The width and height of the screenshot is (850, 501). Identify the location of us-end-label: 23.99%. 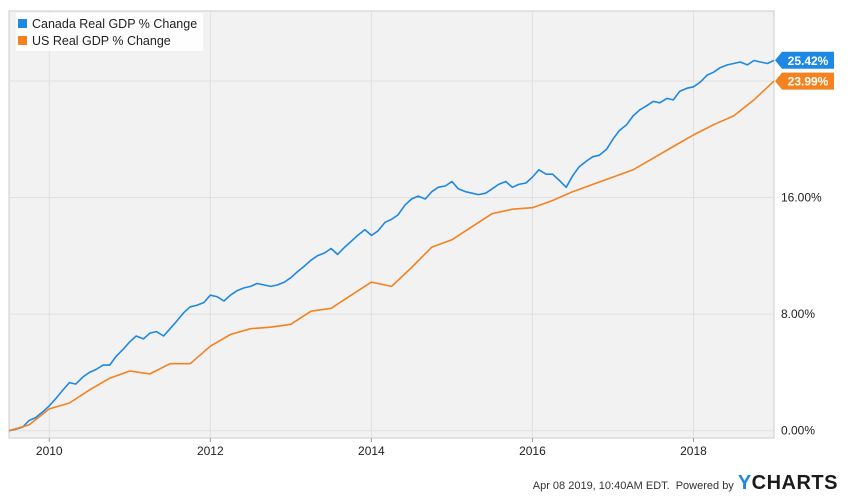
(804, 81).